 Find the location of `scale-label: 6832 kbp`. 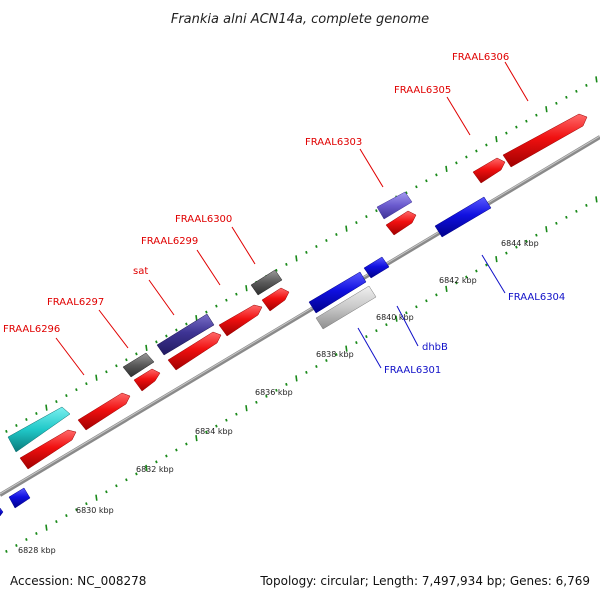

scale-label: 6832 kbp is located at coordinates (155, 469).